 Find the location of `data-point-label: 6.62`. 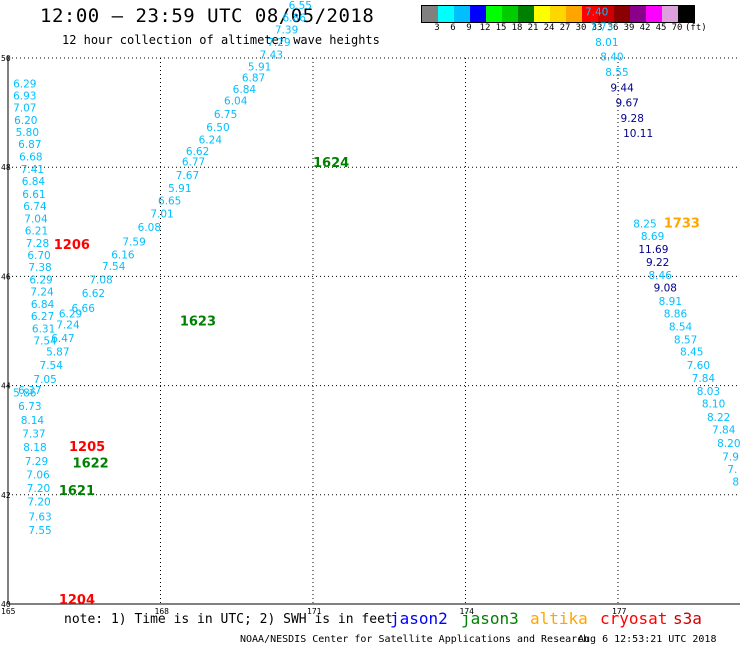

data-point-label: 6.62 is located at coordinates (93, 294).